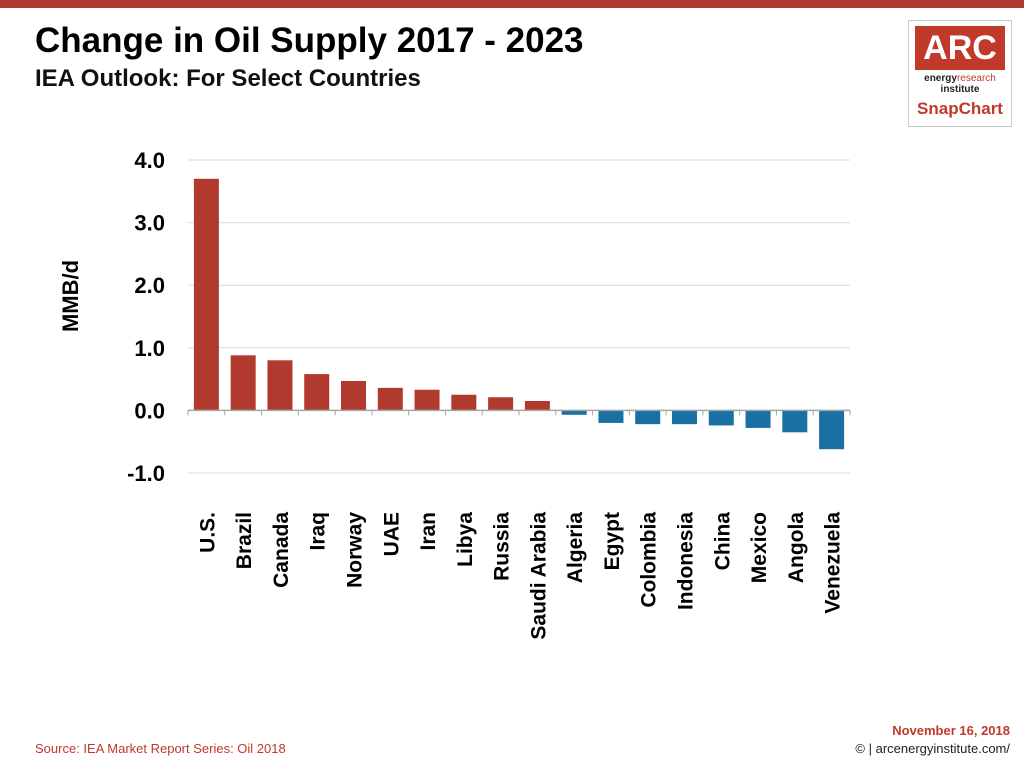  What do you see at coordinates (932, 748) in the screenshot?
I see `copyright-link: © | arcenergyinstitute.com/` at bounding box center [932, 748].